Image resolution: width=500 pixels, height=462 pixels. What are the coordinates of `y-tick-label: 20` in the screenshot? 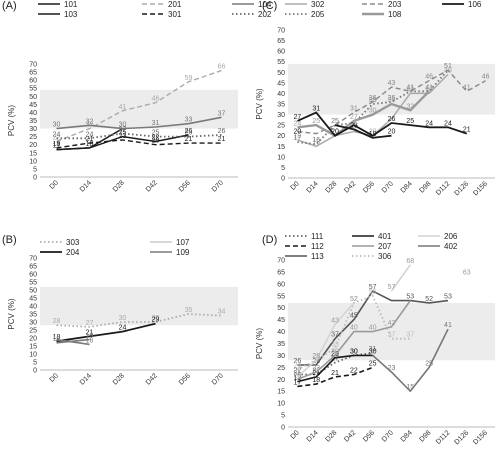 It's located at (33, 145).